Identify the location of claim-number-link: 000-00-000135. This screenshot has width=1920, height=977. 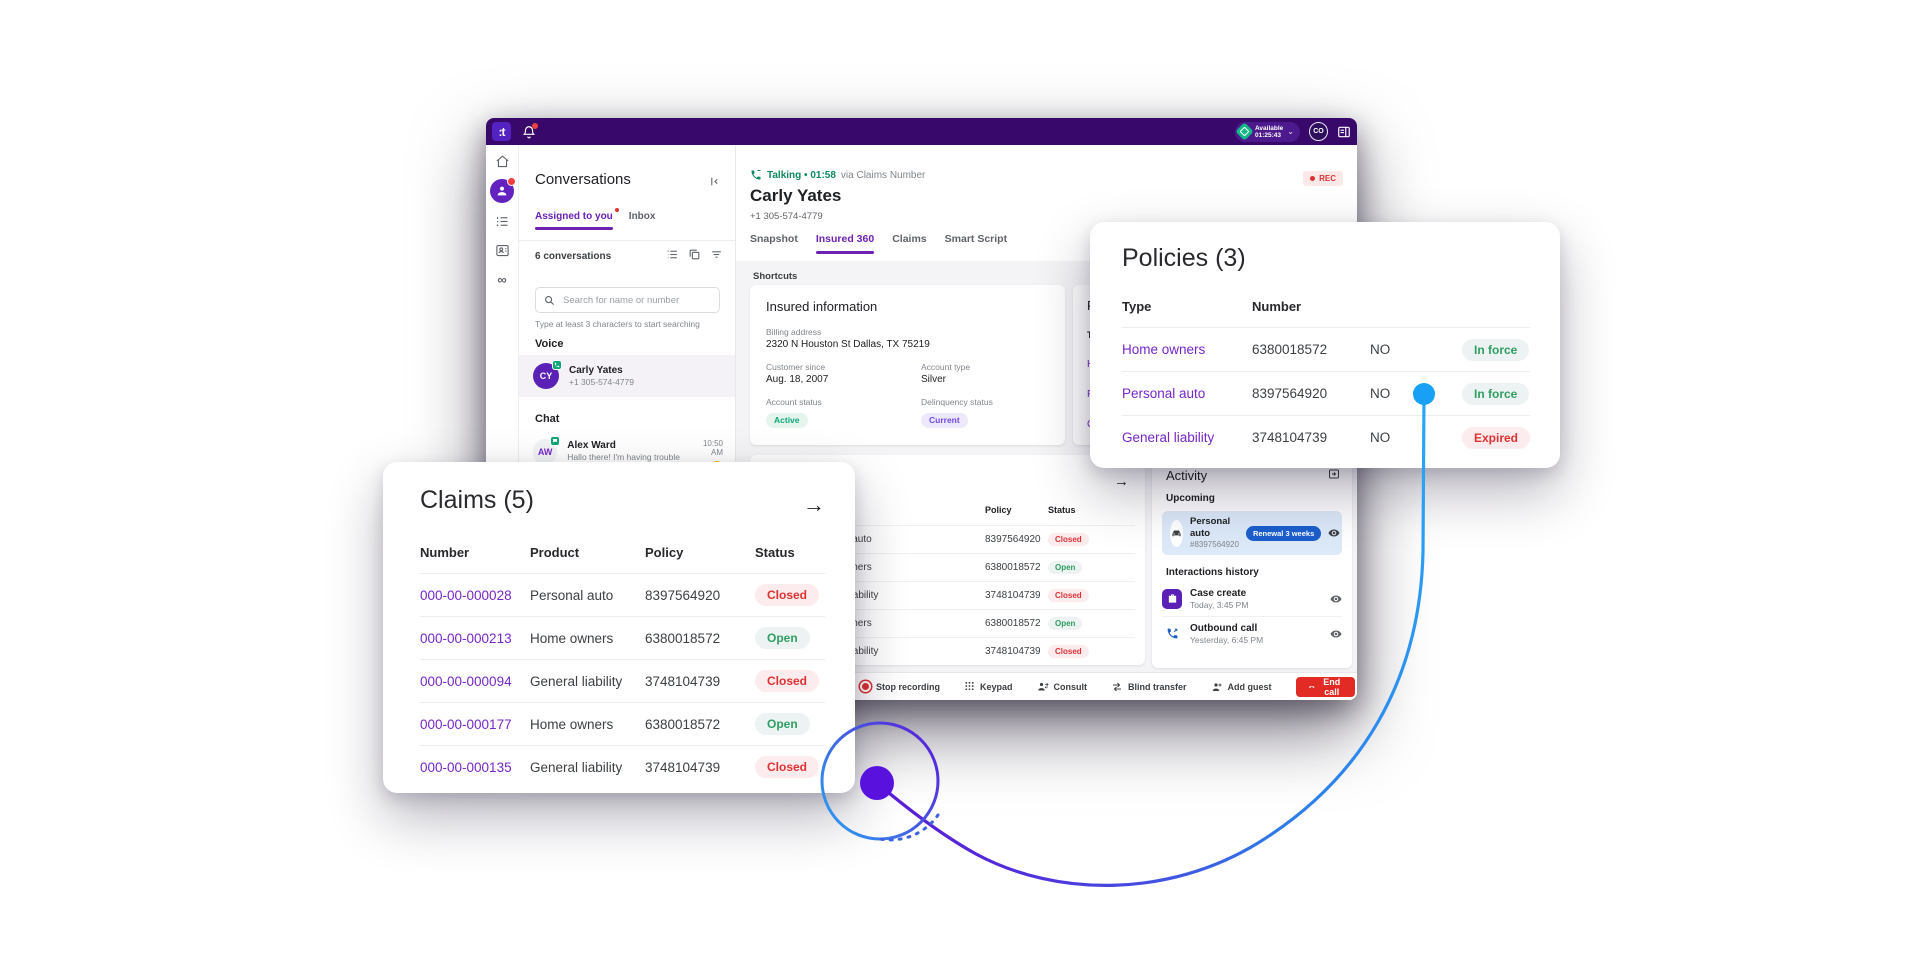
(466, 767).